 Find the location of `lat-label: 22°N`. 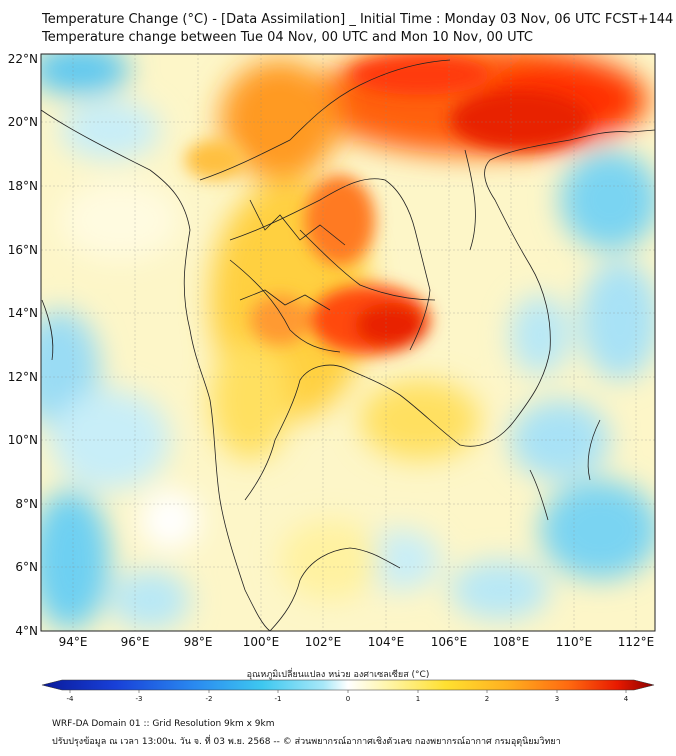

lat-label: 22°N is located at coordinates (23, 59).